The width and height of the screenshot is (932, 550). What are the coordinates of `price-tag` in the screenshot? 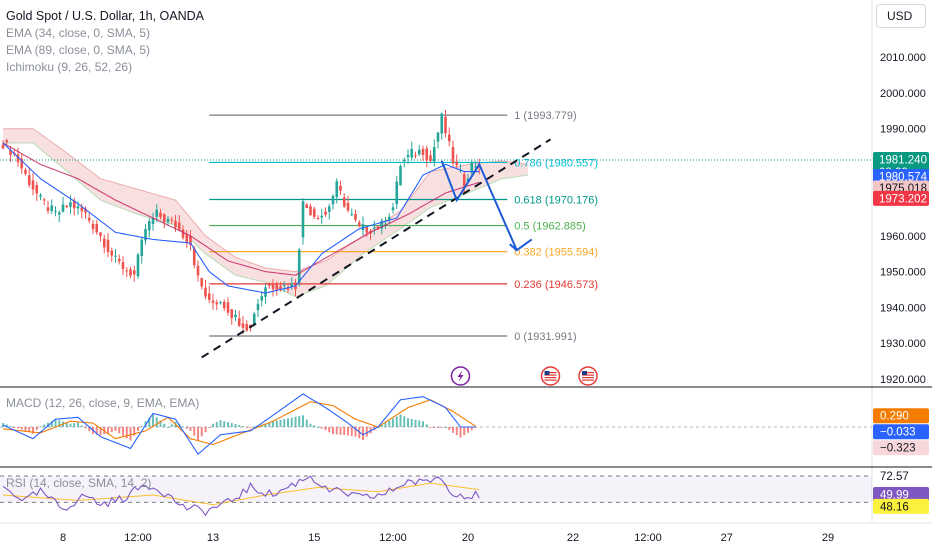 It's located at (901, 198).